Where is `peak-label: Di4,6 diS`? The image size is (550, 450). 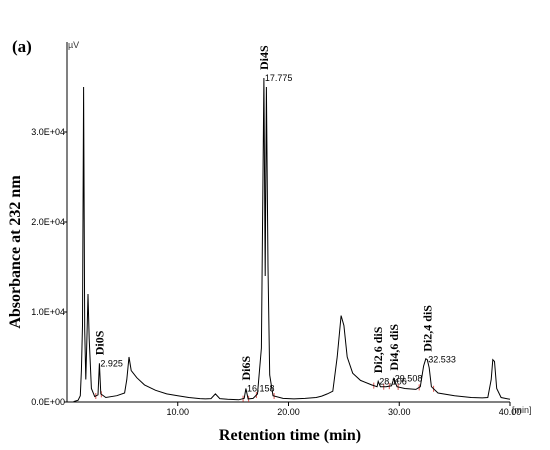 peak-label: Di4,6 diS is located at coordinates (394, 347).